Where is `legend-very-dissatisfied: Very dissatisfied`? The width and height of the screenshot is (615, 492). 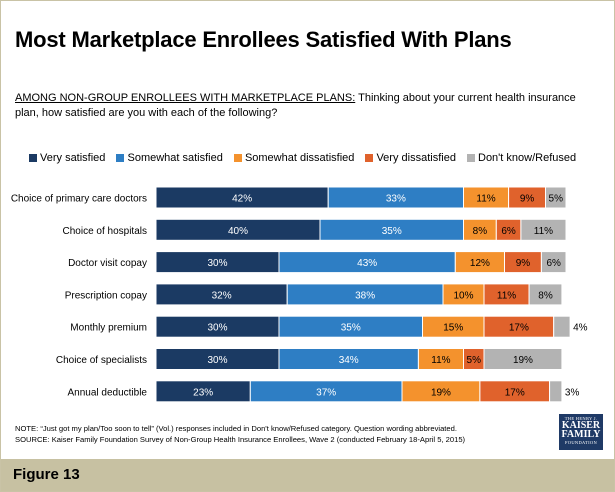 legend-very-dissatisfied: Very dissatisfied is located at coordinates (410, 158).